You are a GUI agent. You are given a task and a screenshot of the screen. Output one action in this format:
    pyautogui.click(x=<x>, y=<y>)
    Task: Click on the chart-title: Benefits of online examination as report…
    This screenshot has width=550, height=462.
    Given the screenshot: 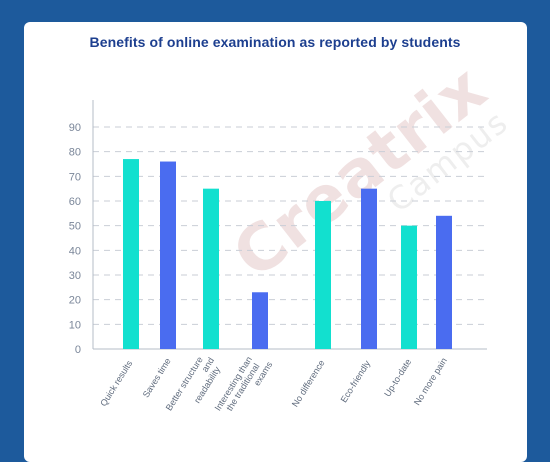 What is the action you would take?
    pyautogui.click(x=275, y=42)
    